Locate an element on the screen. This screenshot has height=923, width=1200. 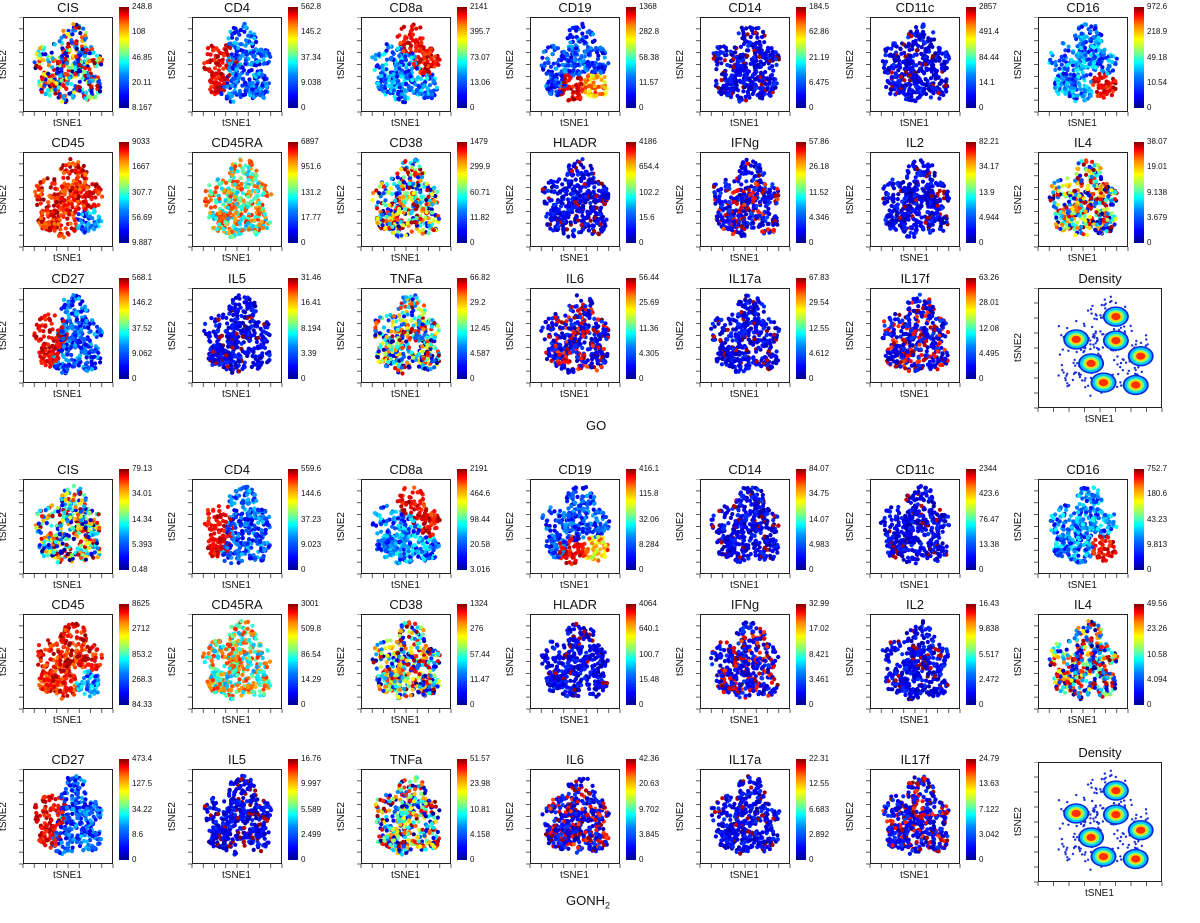
colorbar-tick-label: 62.86 is located at coordinates (819, 32).